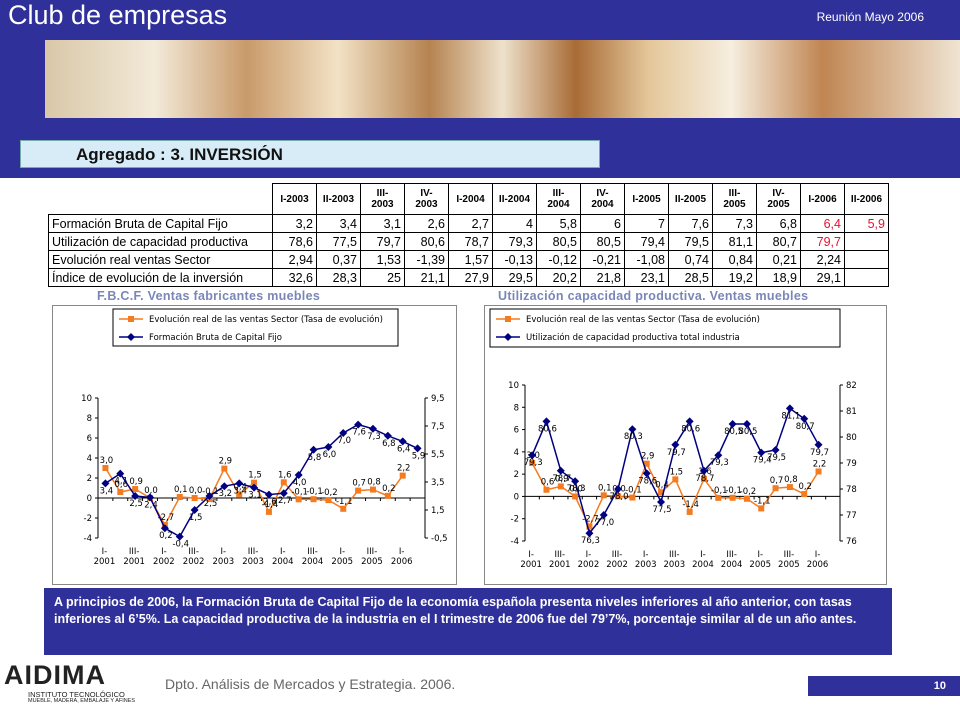 This screenshot has width=960, height=720. Describe the element at coordinates (480, 17) in the screenshot. I see `top-bar` at that location.